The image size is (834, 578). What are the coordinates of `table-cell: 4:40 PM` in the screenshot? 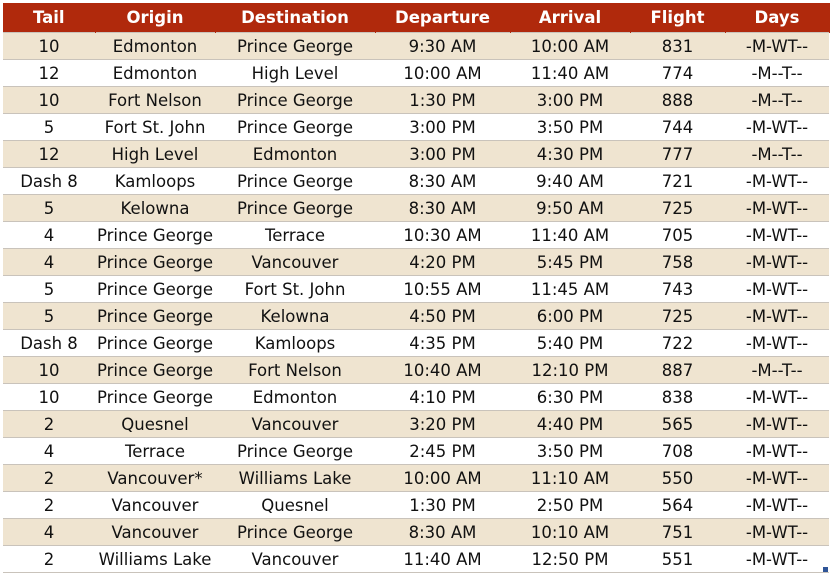 It's located at (570, 424).